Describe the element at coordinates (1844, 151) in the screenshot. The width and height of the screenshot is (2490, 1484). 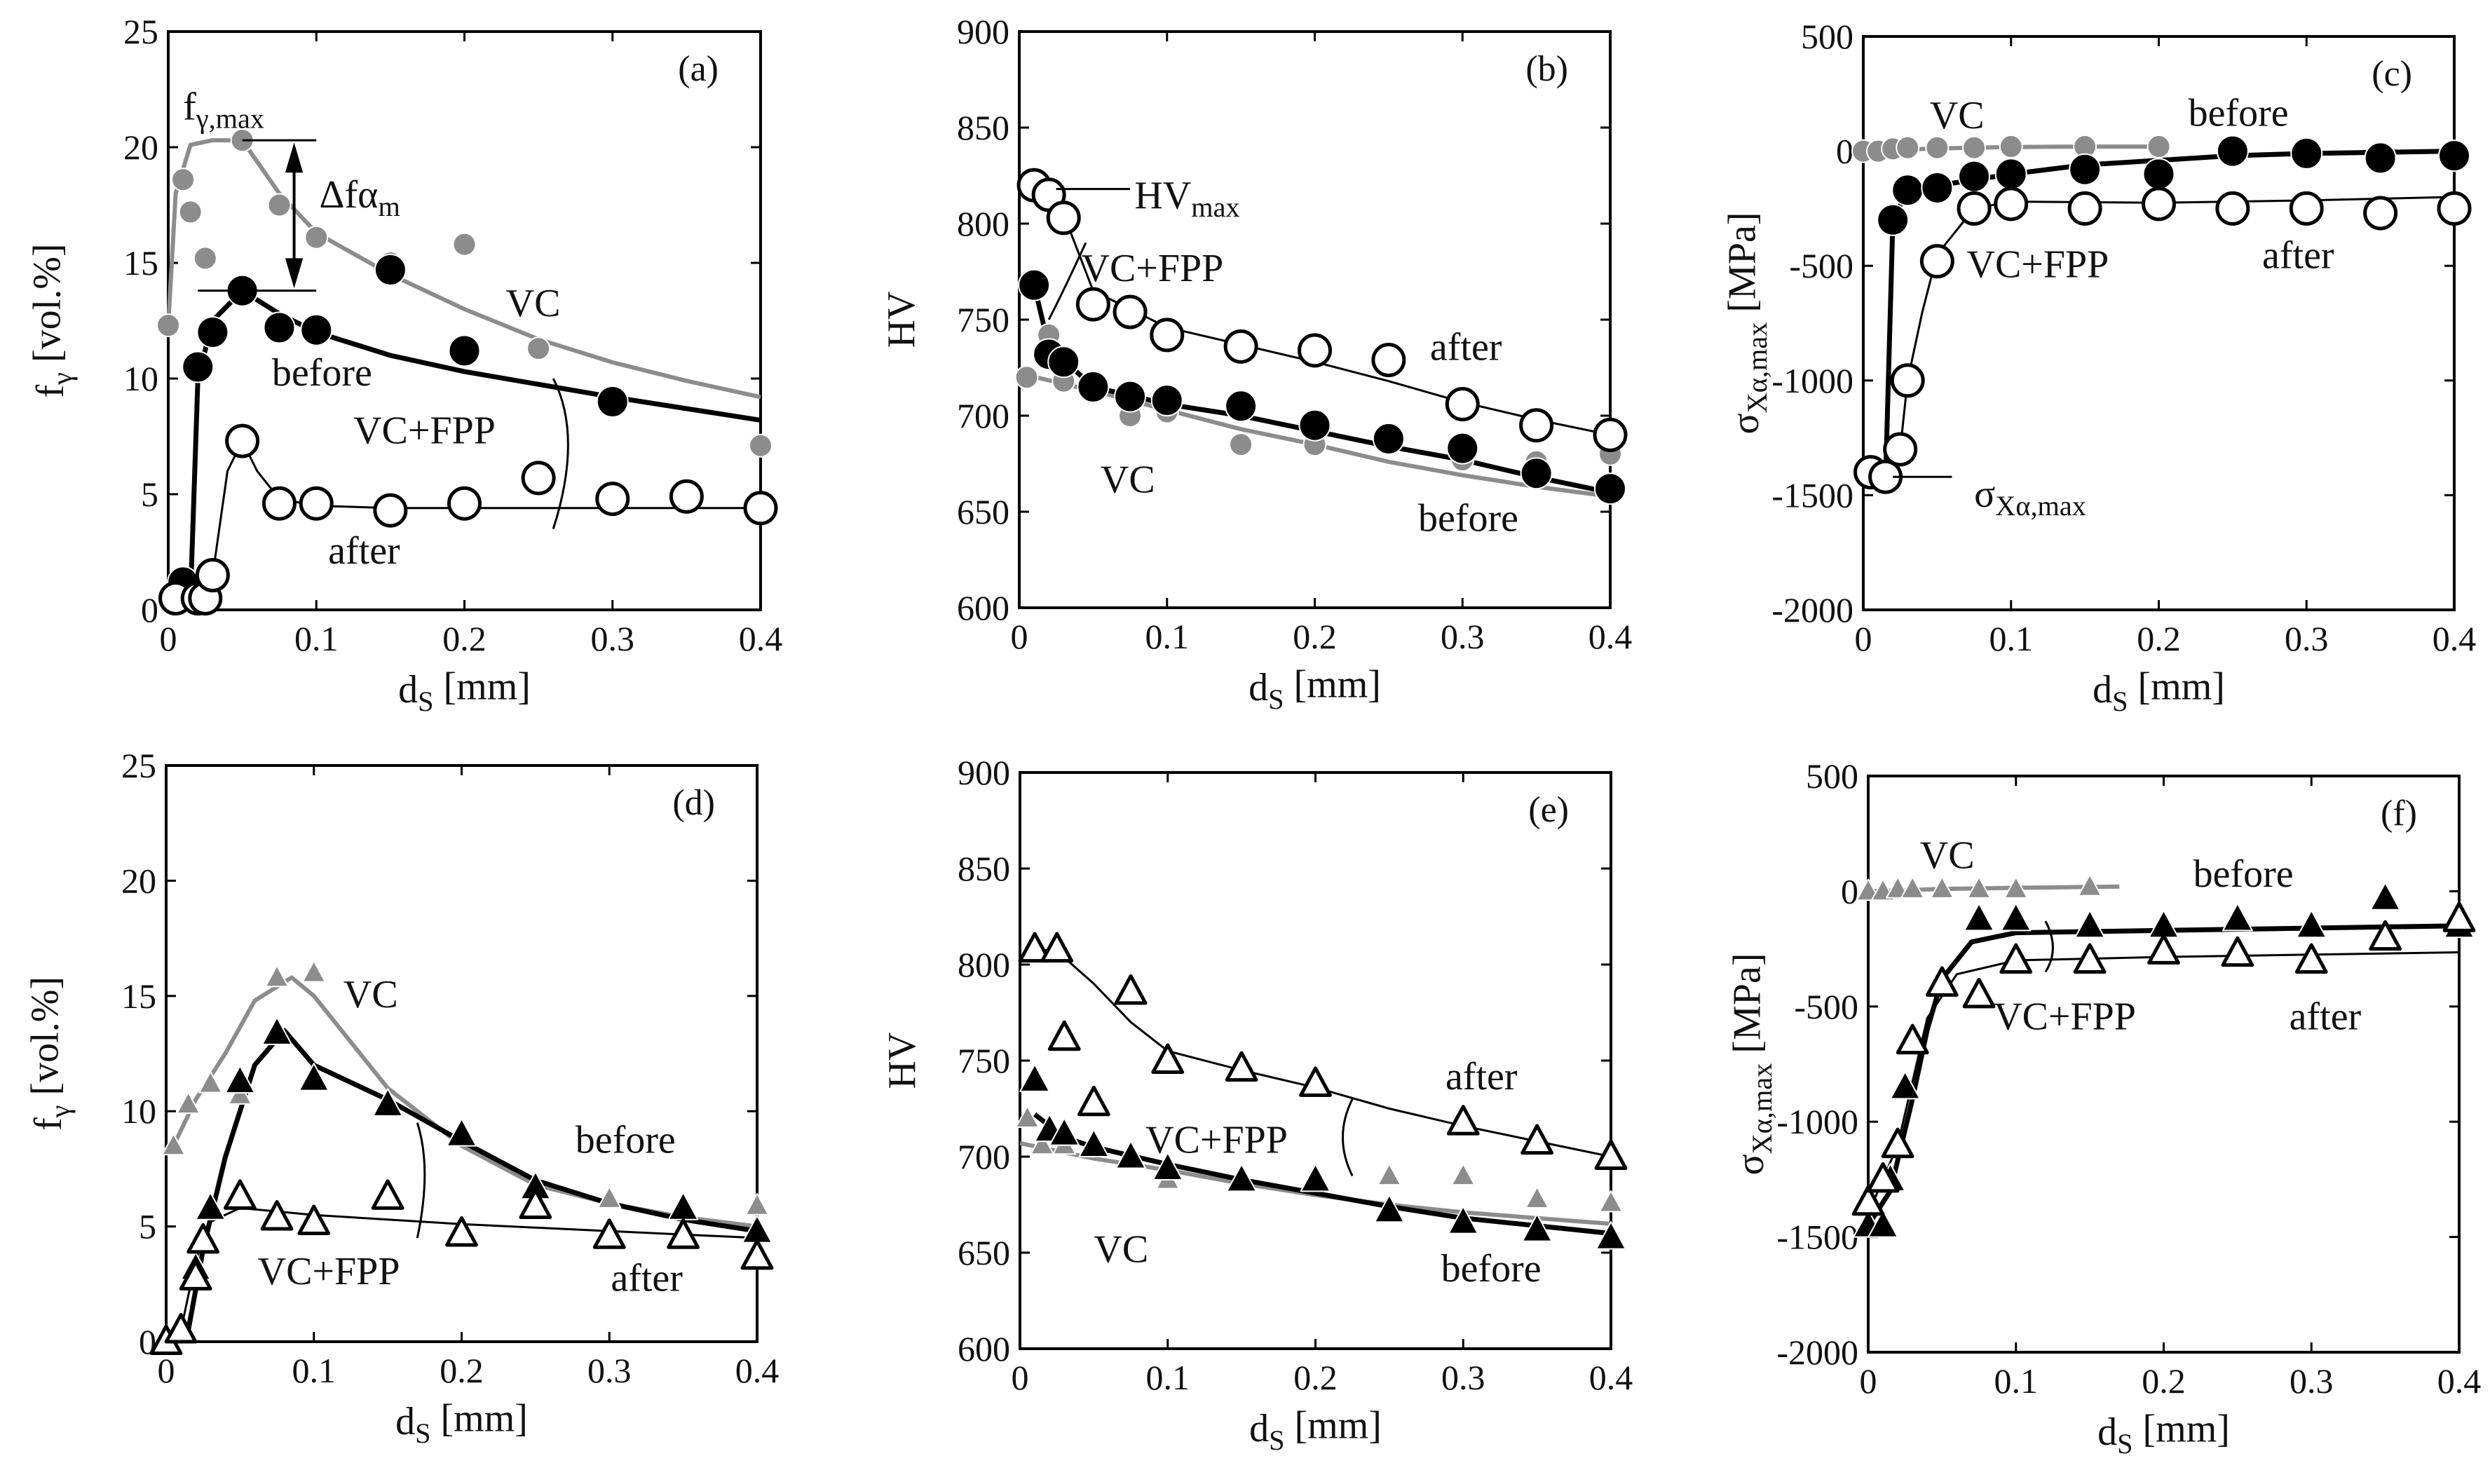
I see `y-tick-label: 0` at that location.